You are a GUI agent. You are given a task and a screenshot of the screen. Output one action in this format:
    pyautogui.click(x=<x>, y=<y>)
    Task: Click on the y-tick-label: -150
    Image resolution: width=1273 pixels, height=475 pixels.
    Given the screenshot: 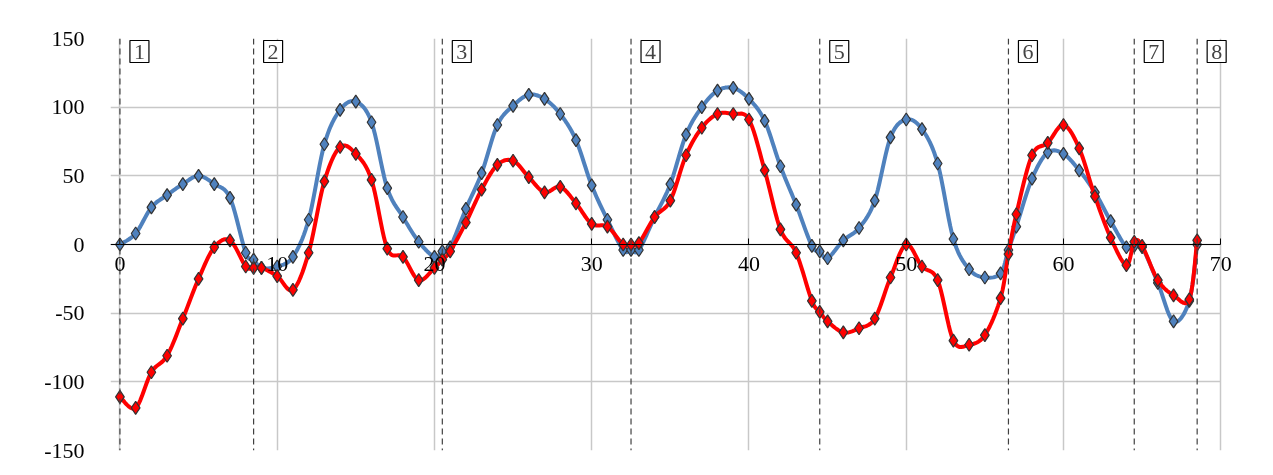 What is the action you would take?
    pyautogui.click(x=64, y=450)
    